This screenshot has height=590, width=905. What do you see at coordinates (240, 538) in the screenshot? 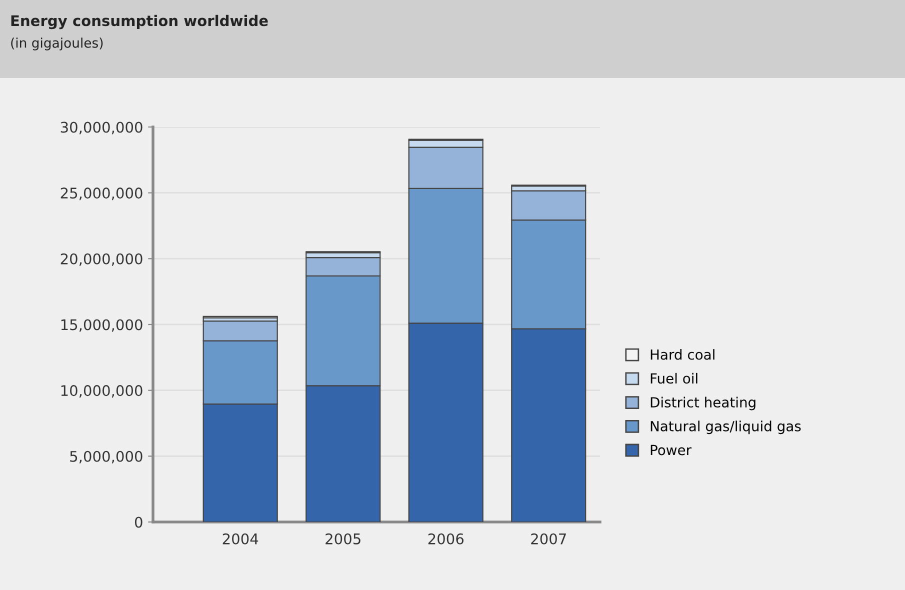
I see `x-tick-label: 2004` at bounding box center [240, 538].